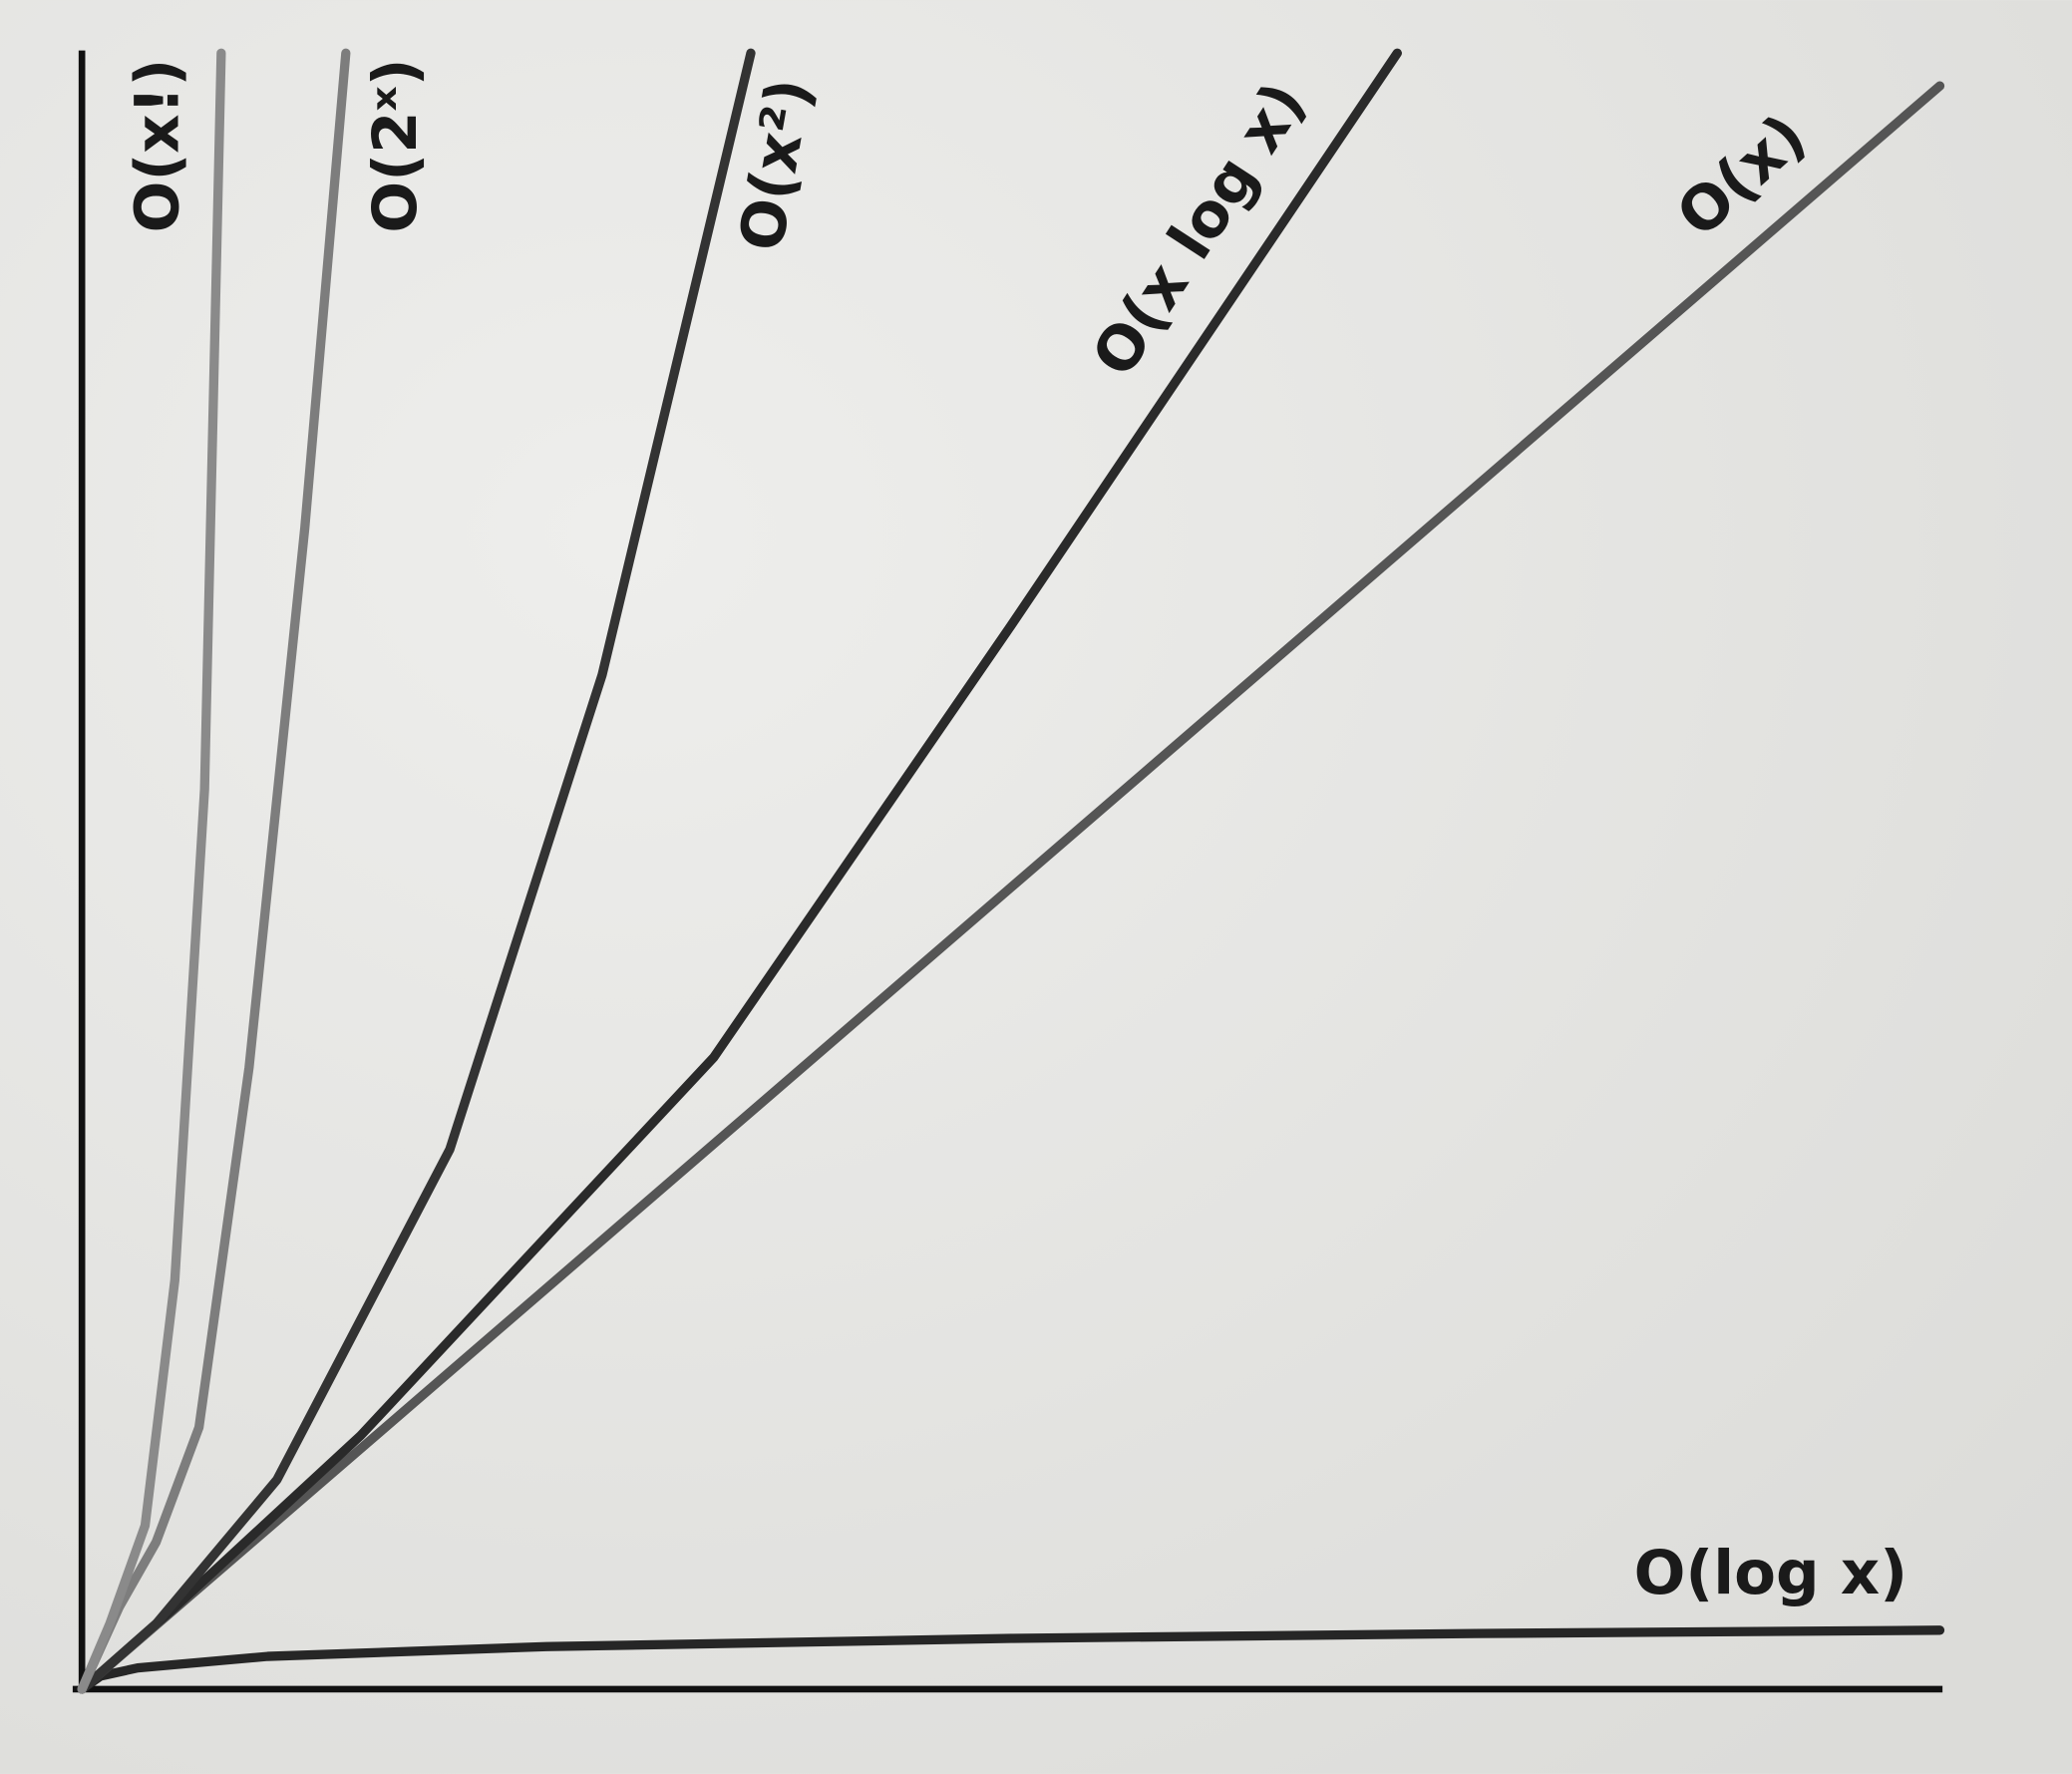 This screenshot has width=2072, height=1774. What do you see at coordinates (157, 146) in the screenshot?
I see `series-label: O(x!)` at bounding box center [157, 146].